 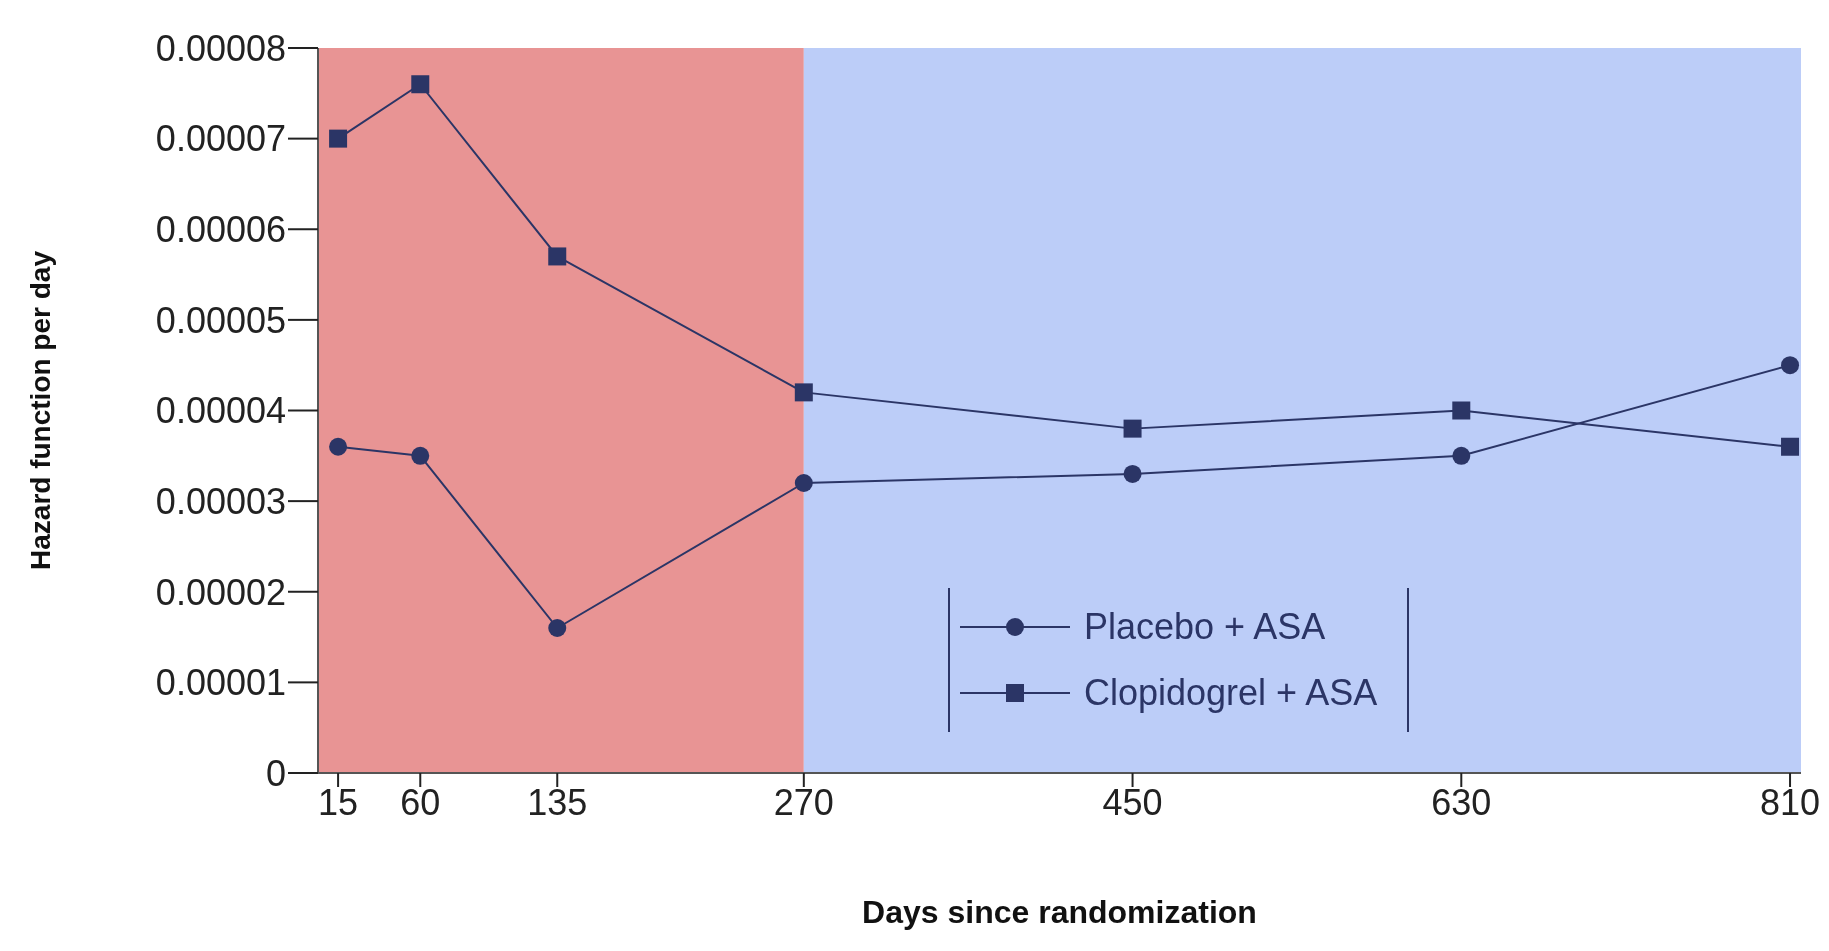 I want to click on y-tick-label: 0.00002, so click(x=220, y=592).